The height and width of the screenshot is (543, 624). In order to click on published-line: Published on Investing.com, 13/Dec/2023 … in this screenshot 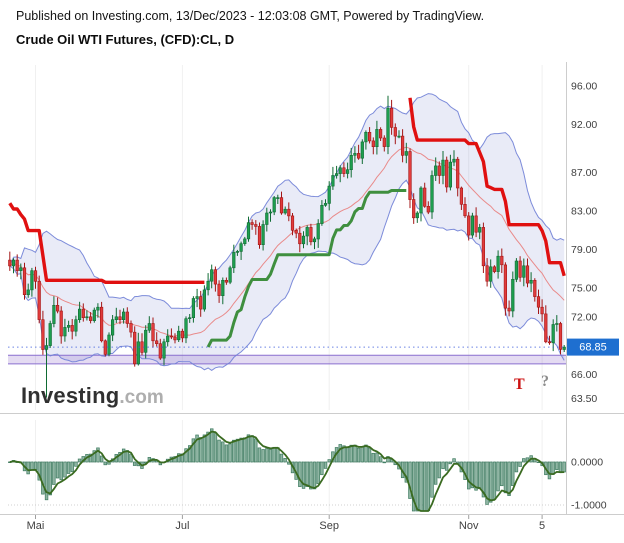, I will do `click(250, 16)`.